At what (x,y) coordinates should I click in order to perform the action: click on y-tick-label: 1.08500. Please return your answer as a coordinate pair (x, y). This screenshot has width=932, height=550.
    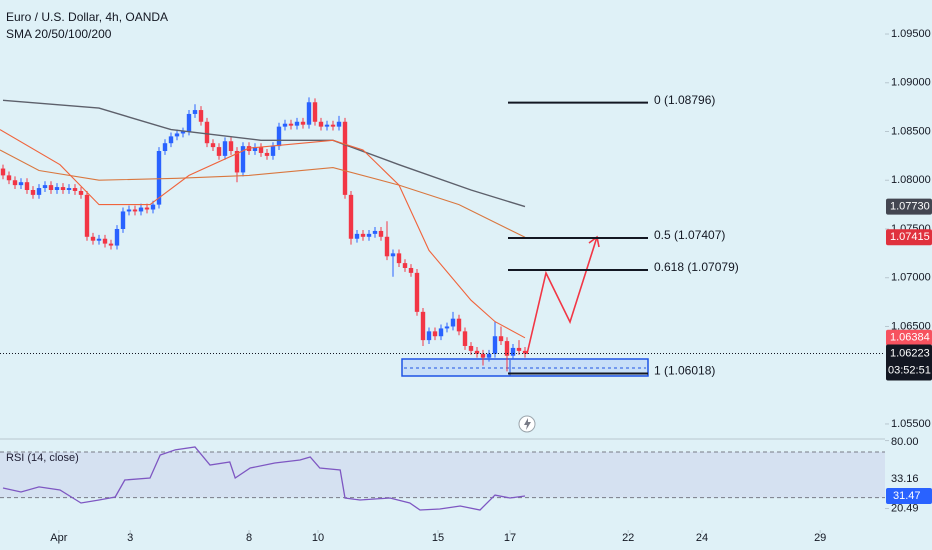
    Looking at the image, I should click on (911, 131).